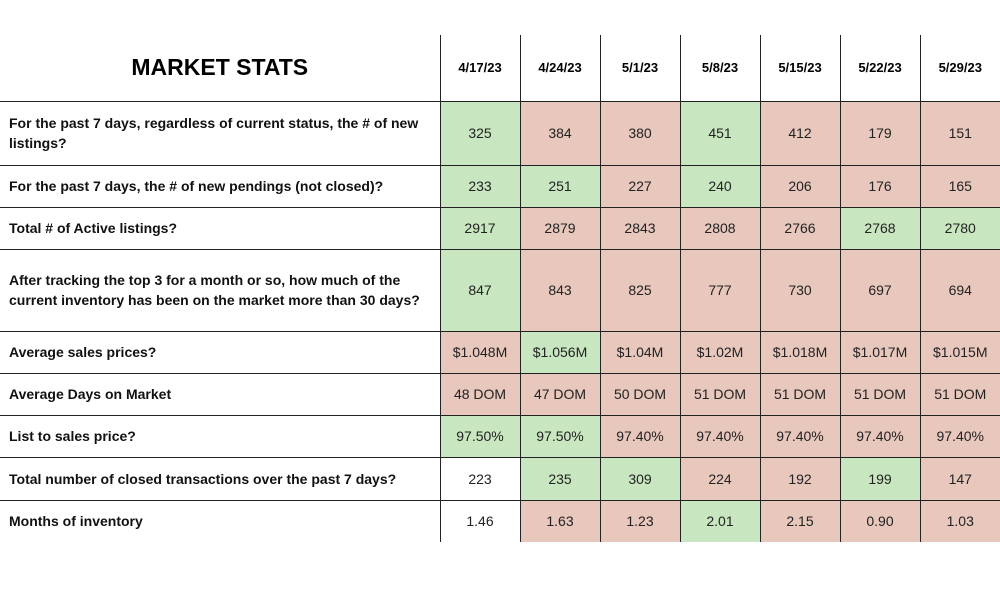  What do you see at coordinates (560, 290) in the screenshot?
I see `value-cell: 843` at bounding box center [560, 290].